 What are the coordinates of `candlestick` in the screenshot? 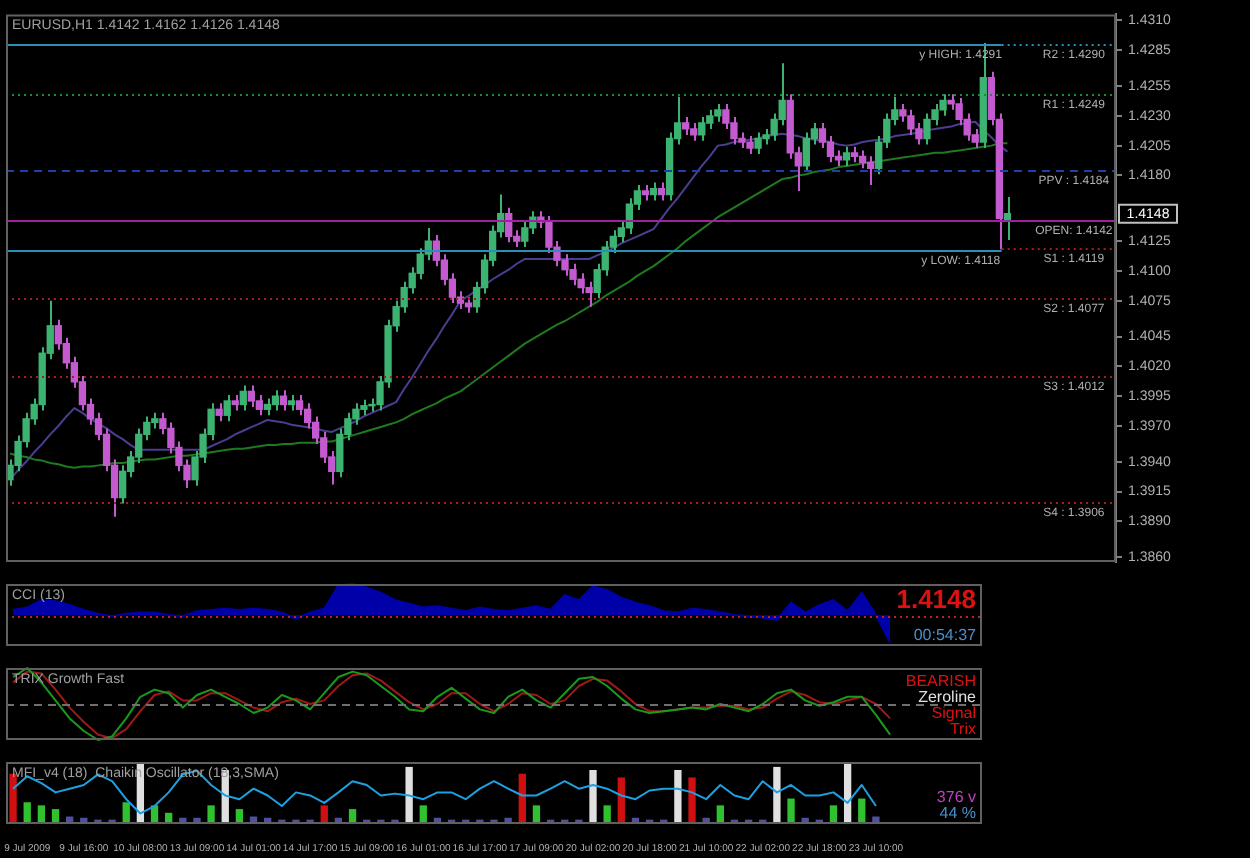 It's located at (750, 145).